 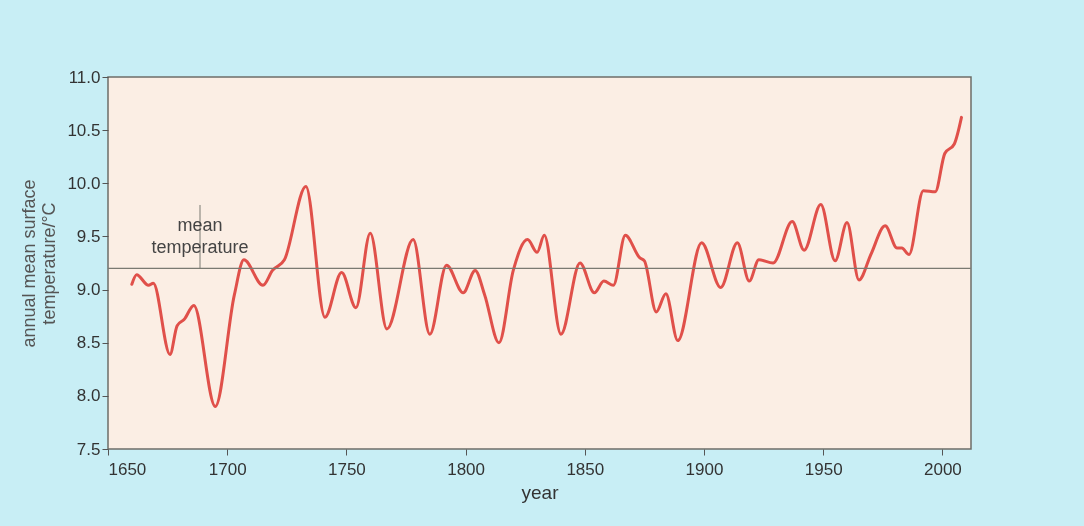 What do you see at coordinates (540, 492) in the screenshot?
I see `x-axis-title: year` at bounding box center [540, 492].